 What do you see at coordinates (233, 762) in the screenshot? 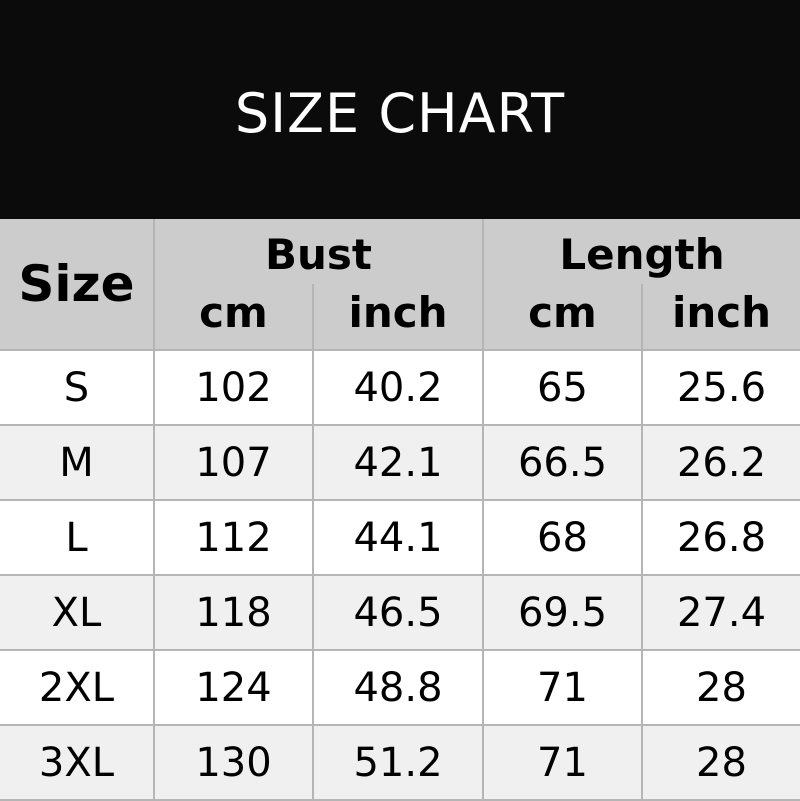
I see `value-cell: 130` at bounding box center [233, 762].